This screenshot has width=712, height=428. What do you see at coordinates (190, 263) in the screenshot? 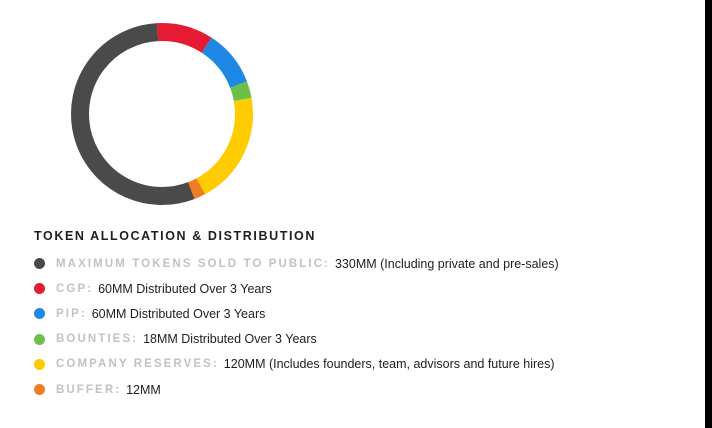
I see `legend-label-public: MAXIMUM TOKENS SOLD TO PUBLIC` at bounding box center [190, 263].